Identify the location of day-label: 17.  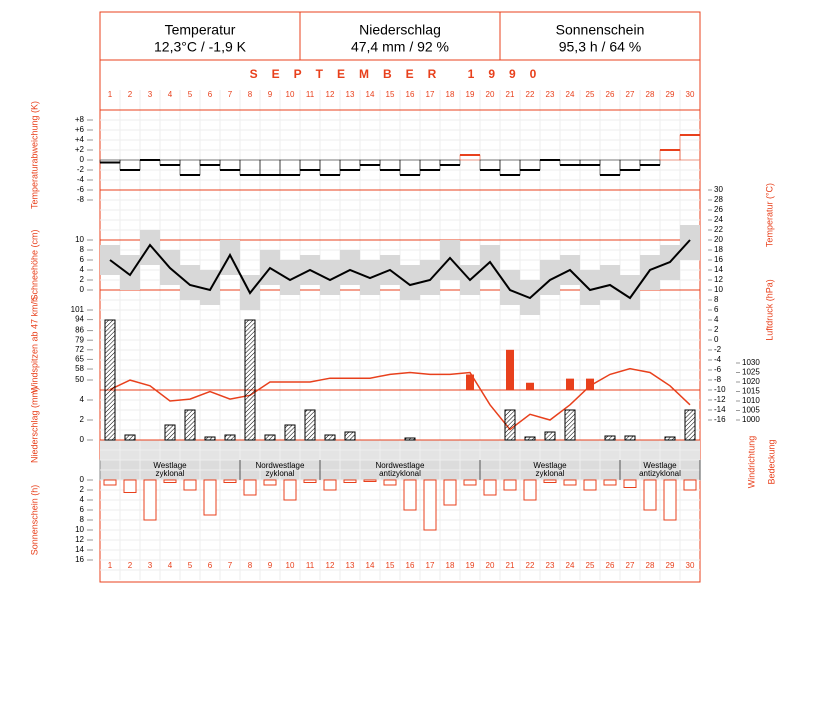
(430, 94).